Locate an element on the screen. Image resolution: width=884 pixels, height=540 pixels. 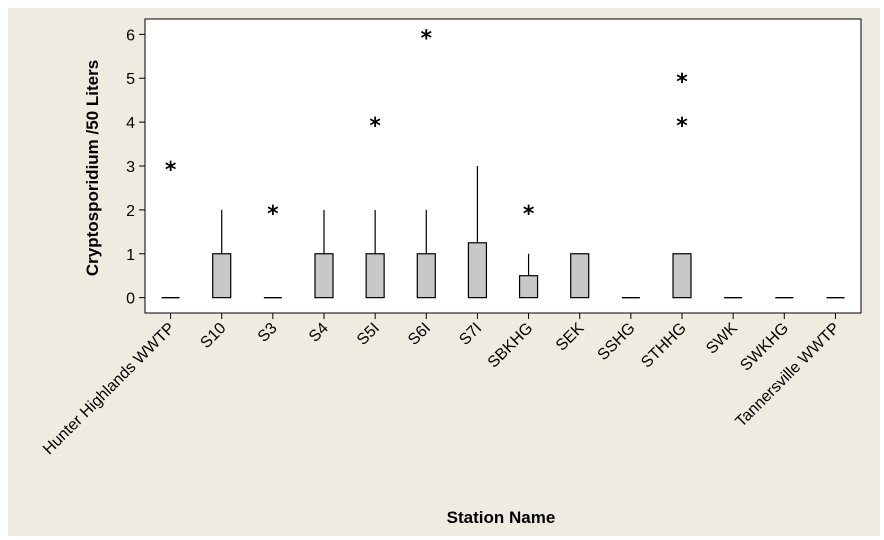
y-axis: 0 1 2 3 4 5 6 is located at coordinates (135, 167).